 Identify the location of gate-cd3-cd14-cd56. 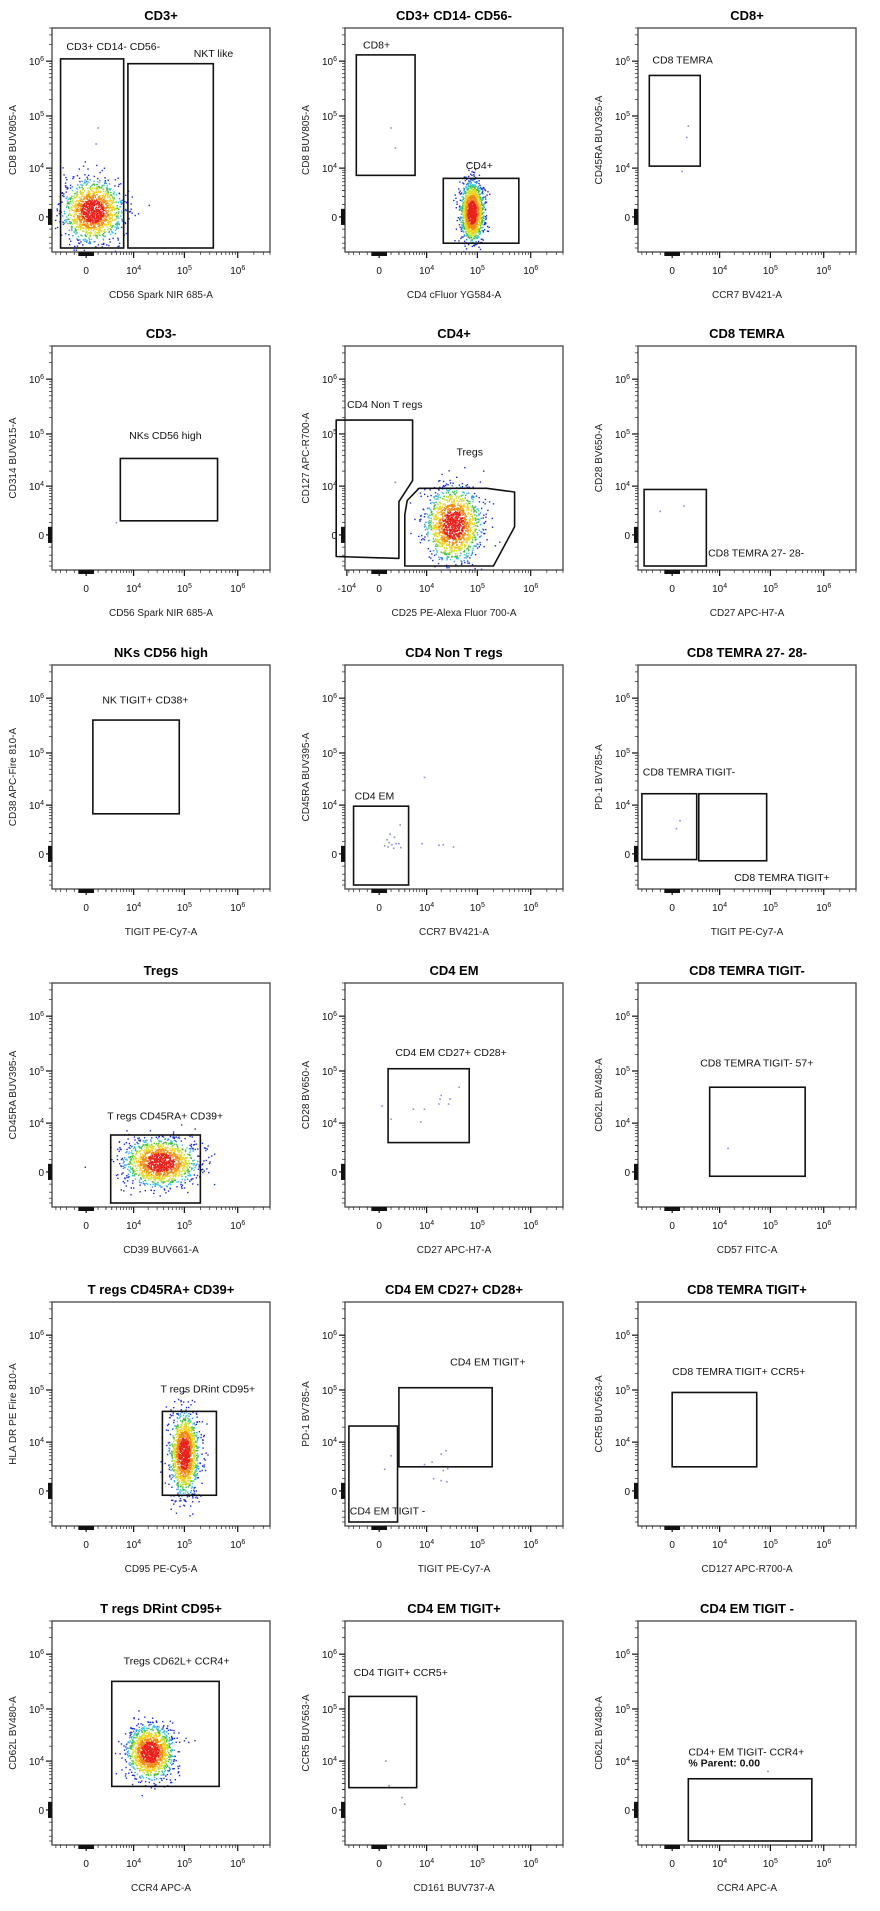
(92, 153).